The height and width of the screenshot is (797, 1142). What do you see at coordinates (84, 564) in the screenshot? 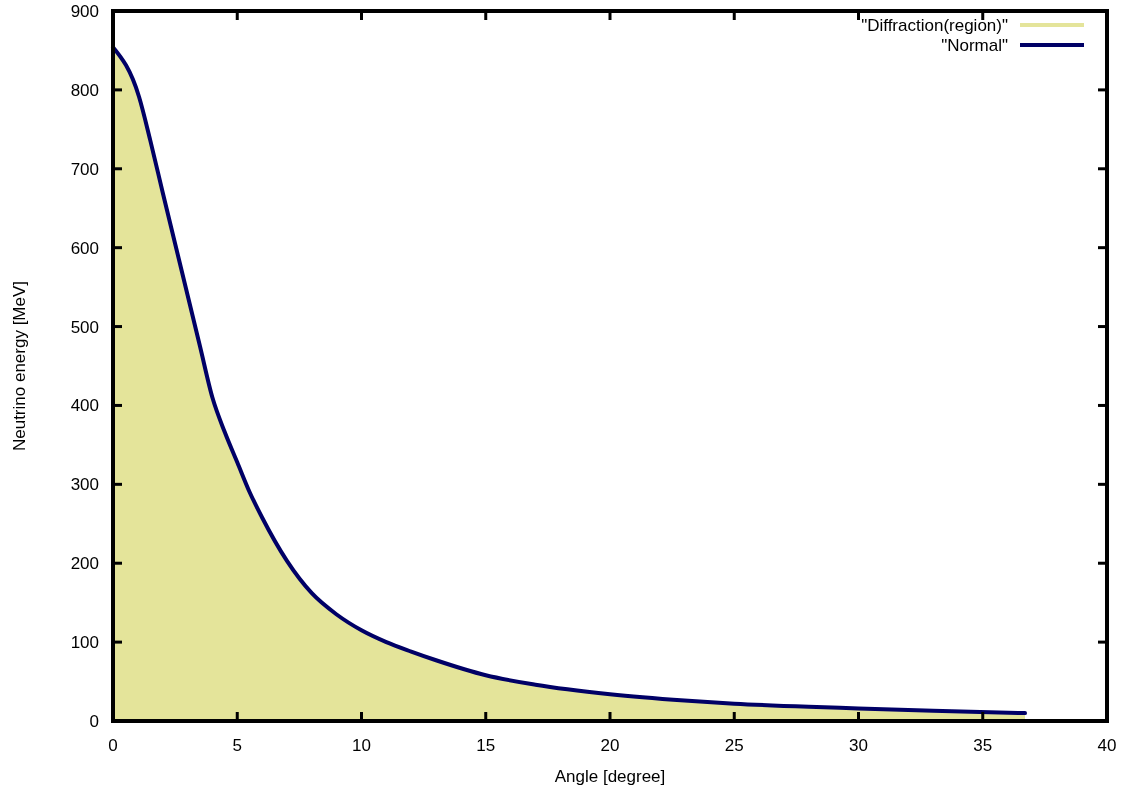
I see `y-tick-label: 200` at bounding box center [84, 564].